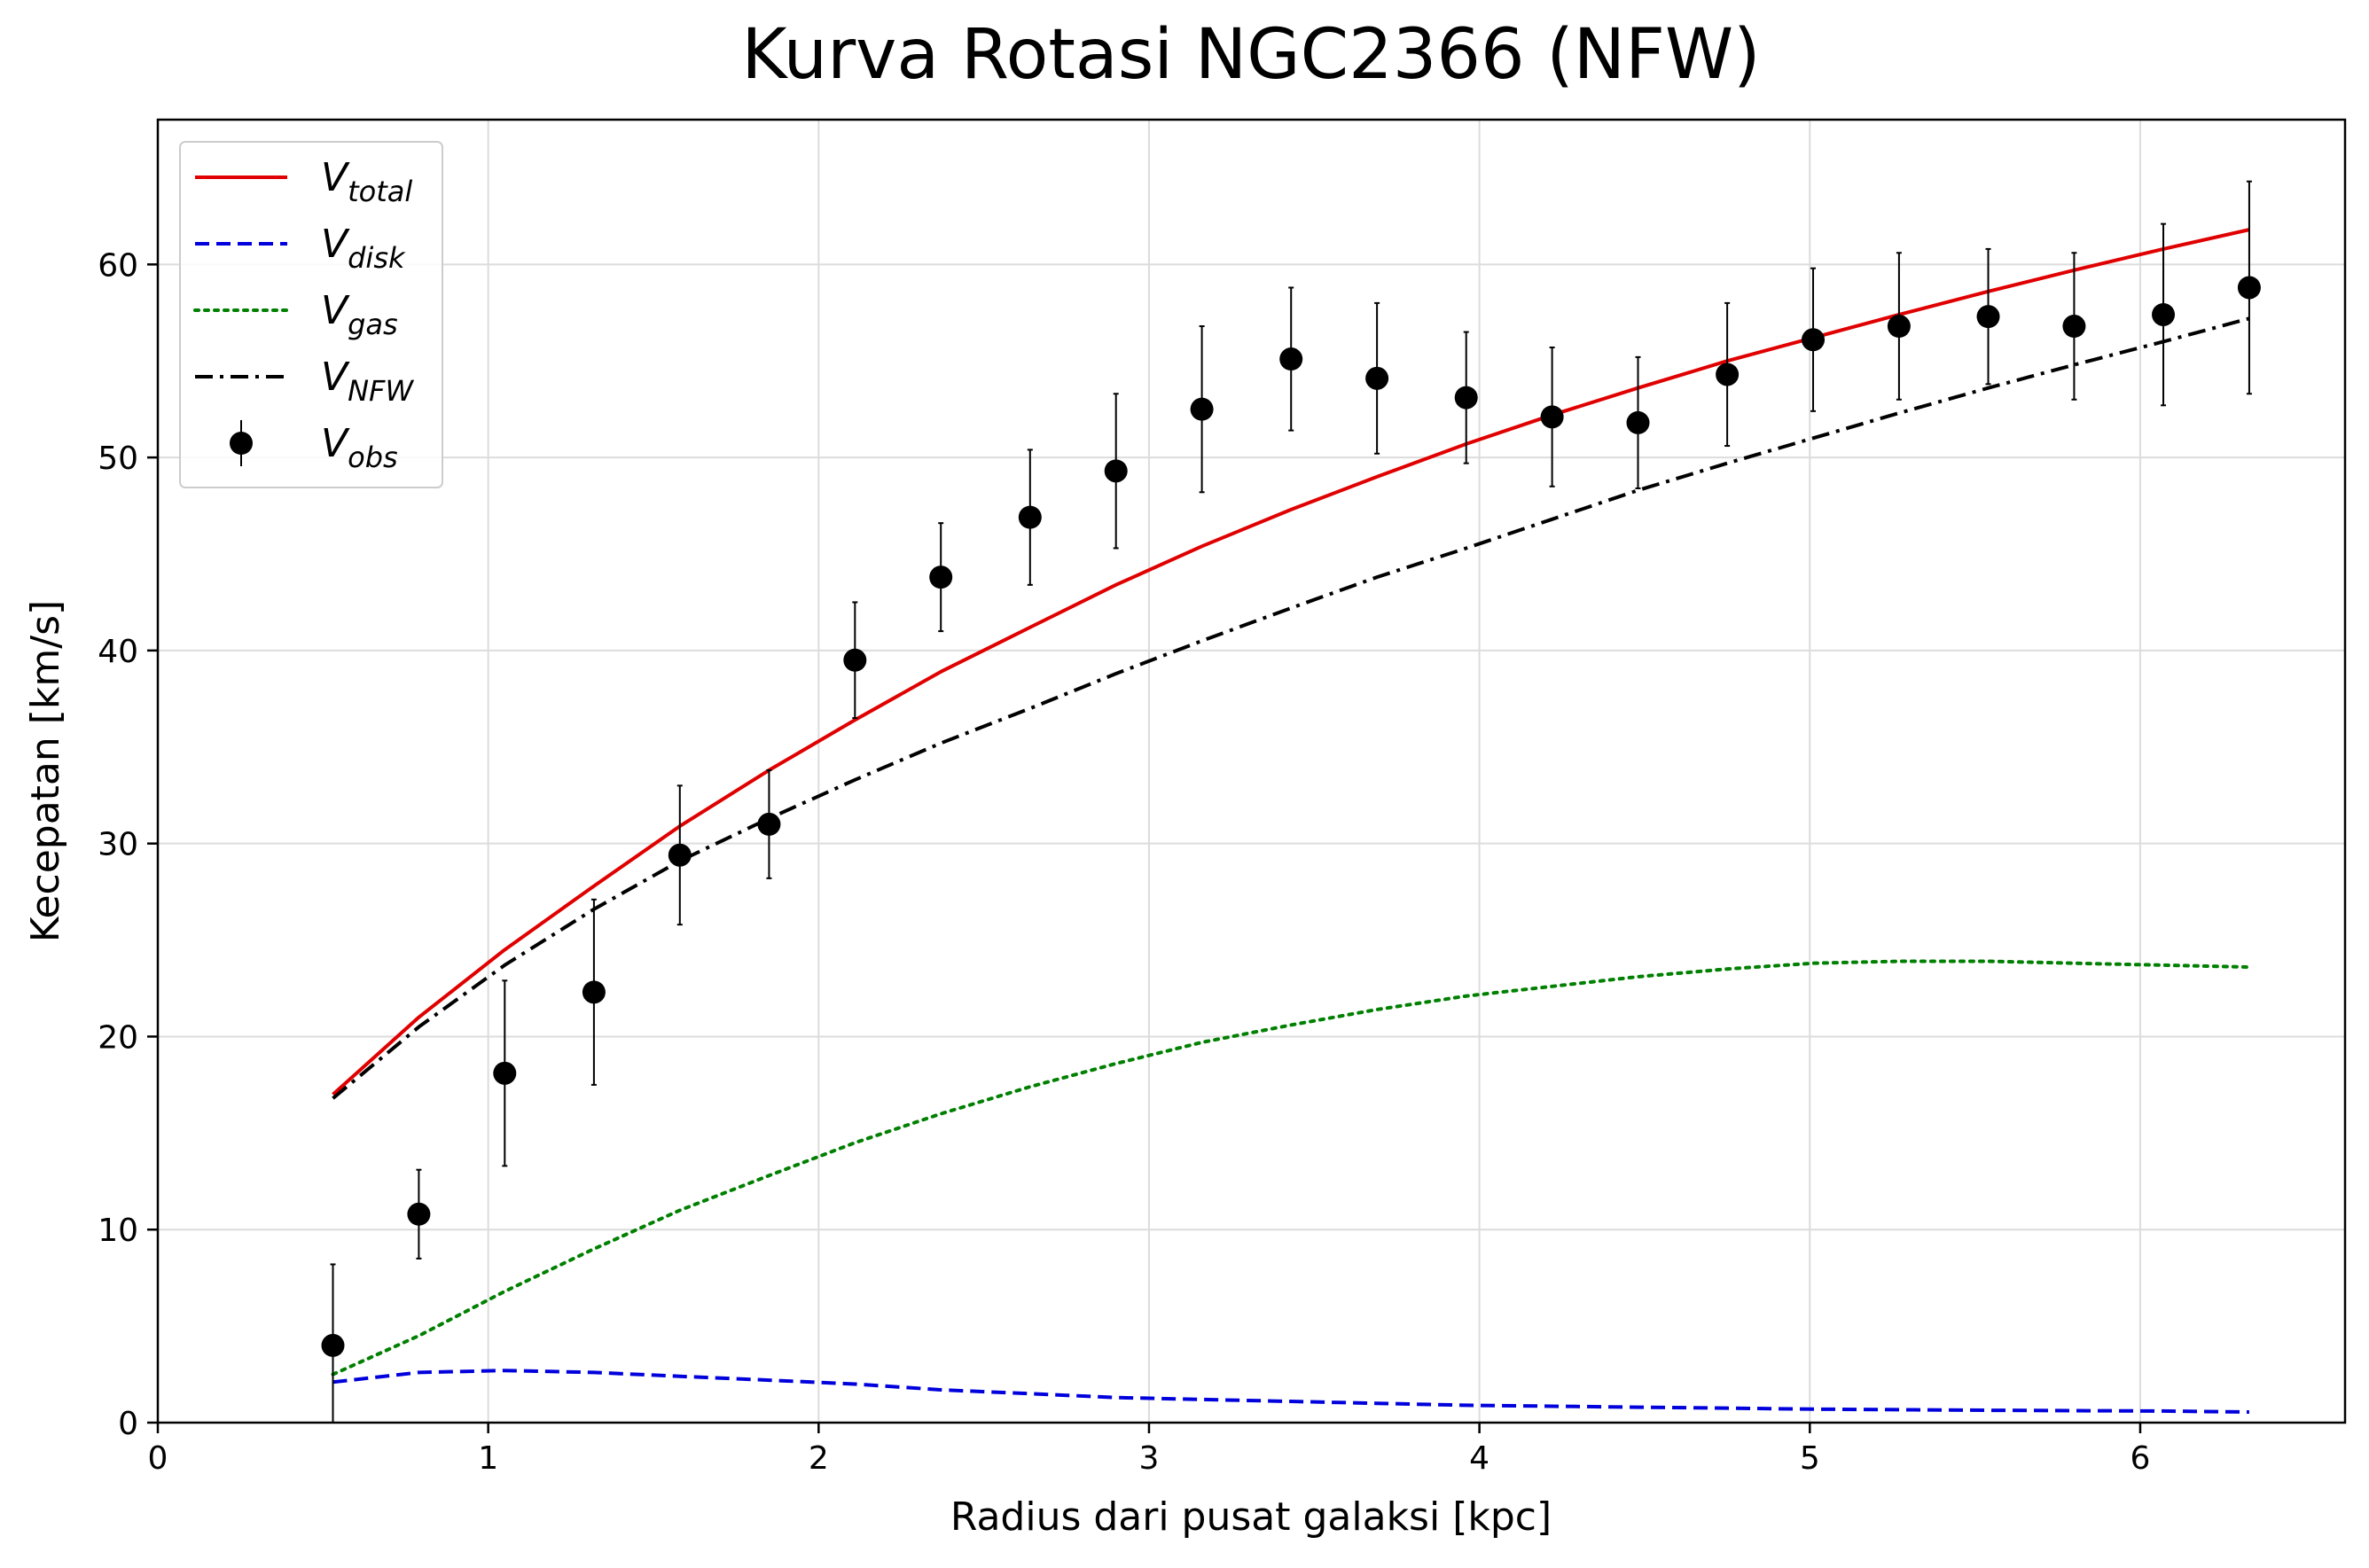  I want to click on y-tick-label: 50, so click(118, 459).